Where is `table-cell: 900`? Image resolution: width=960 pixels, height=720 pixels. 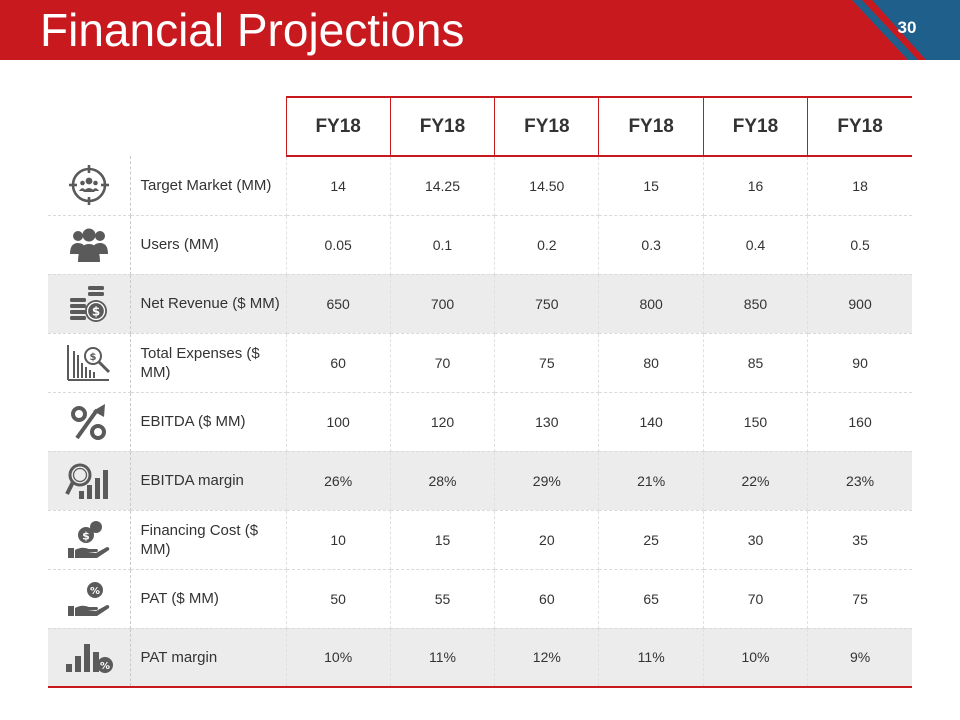 table-cell: 900 is located at coordinates (859, 304).